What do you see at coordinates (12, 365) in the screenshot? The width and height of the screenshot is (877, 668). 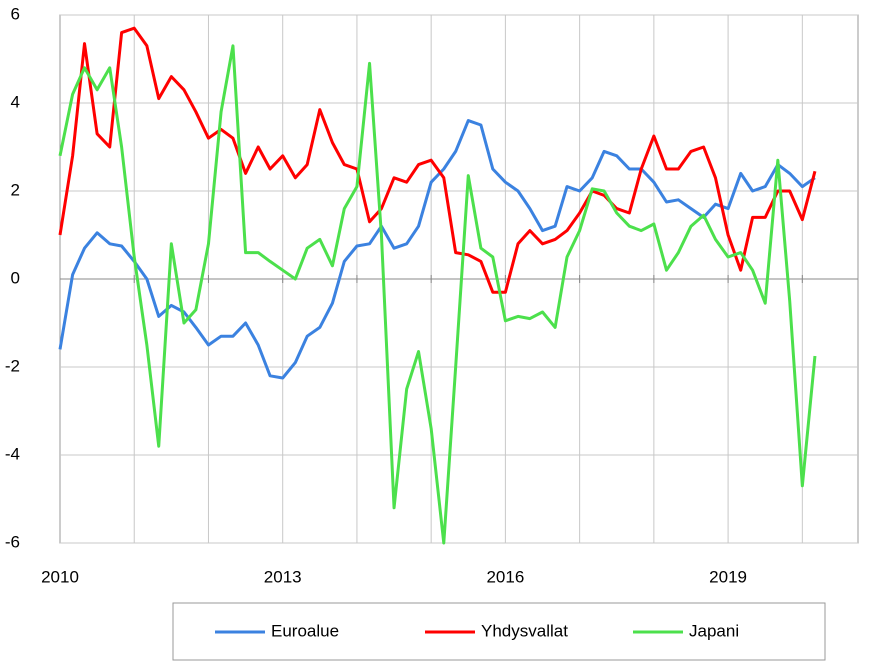 I see `y-tick-label: -2` at bounding box center [12, 365].